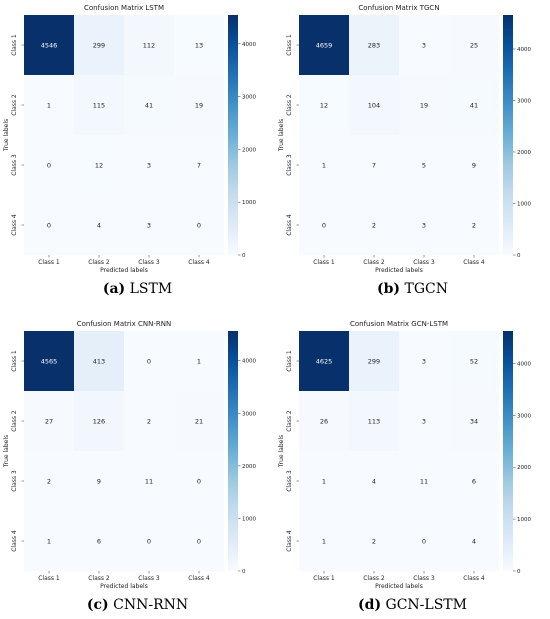 This screenshot has width=550, height=619. What do you see at coordinates (99, 542) in the screenshot?
I see `cell-value-label: 6` at bounding box center [99, 542].